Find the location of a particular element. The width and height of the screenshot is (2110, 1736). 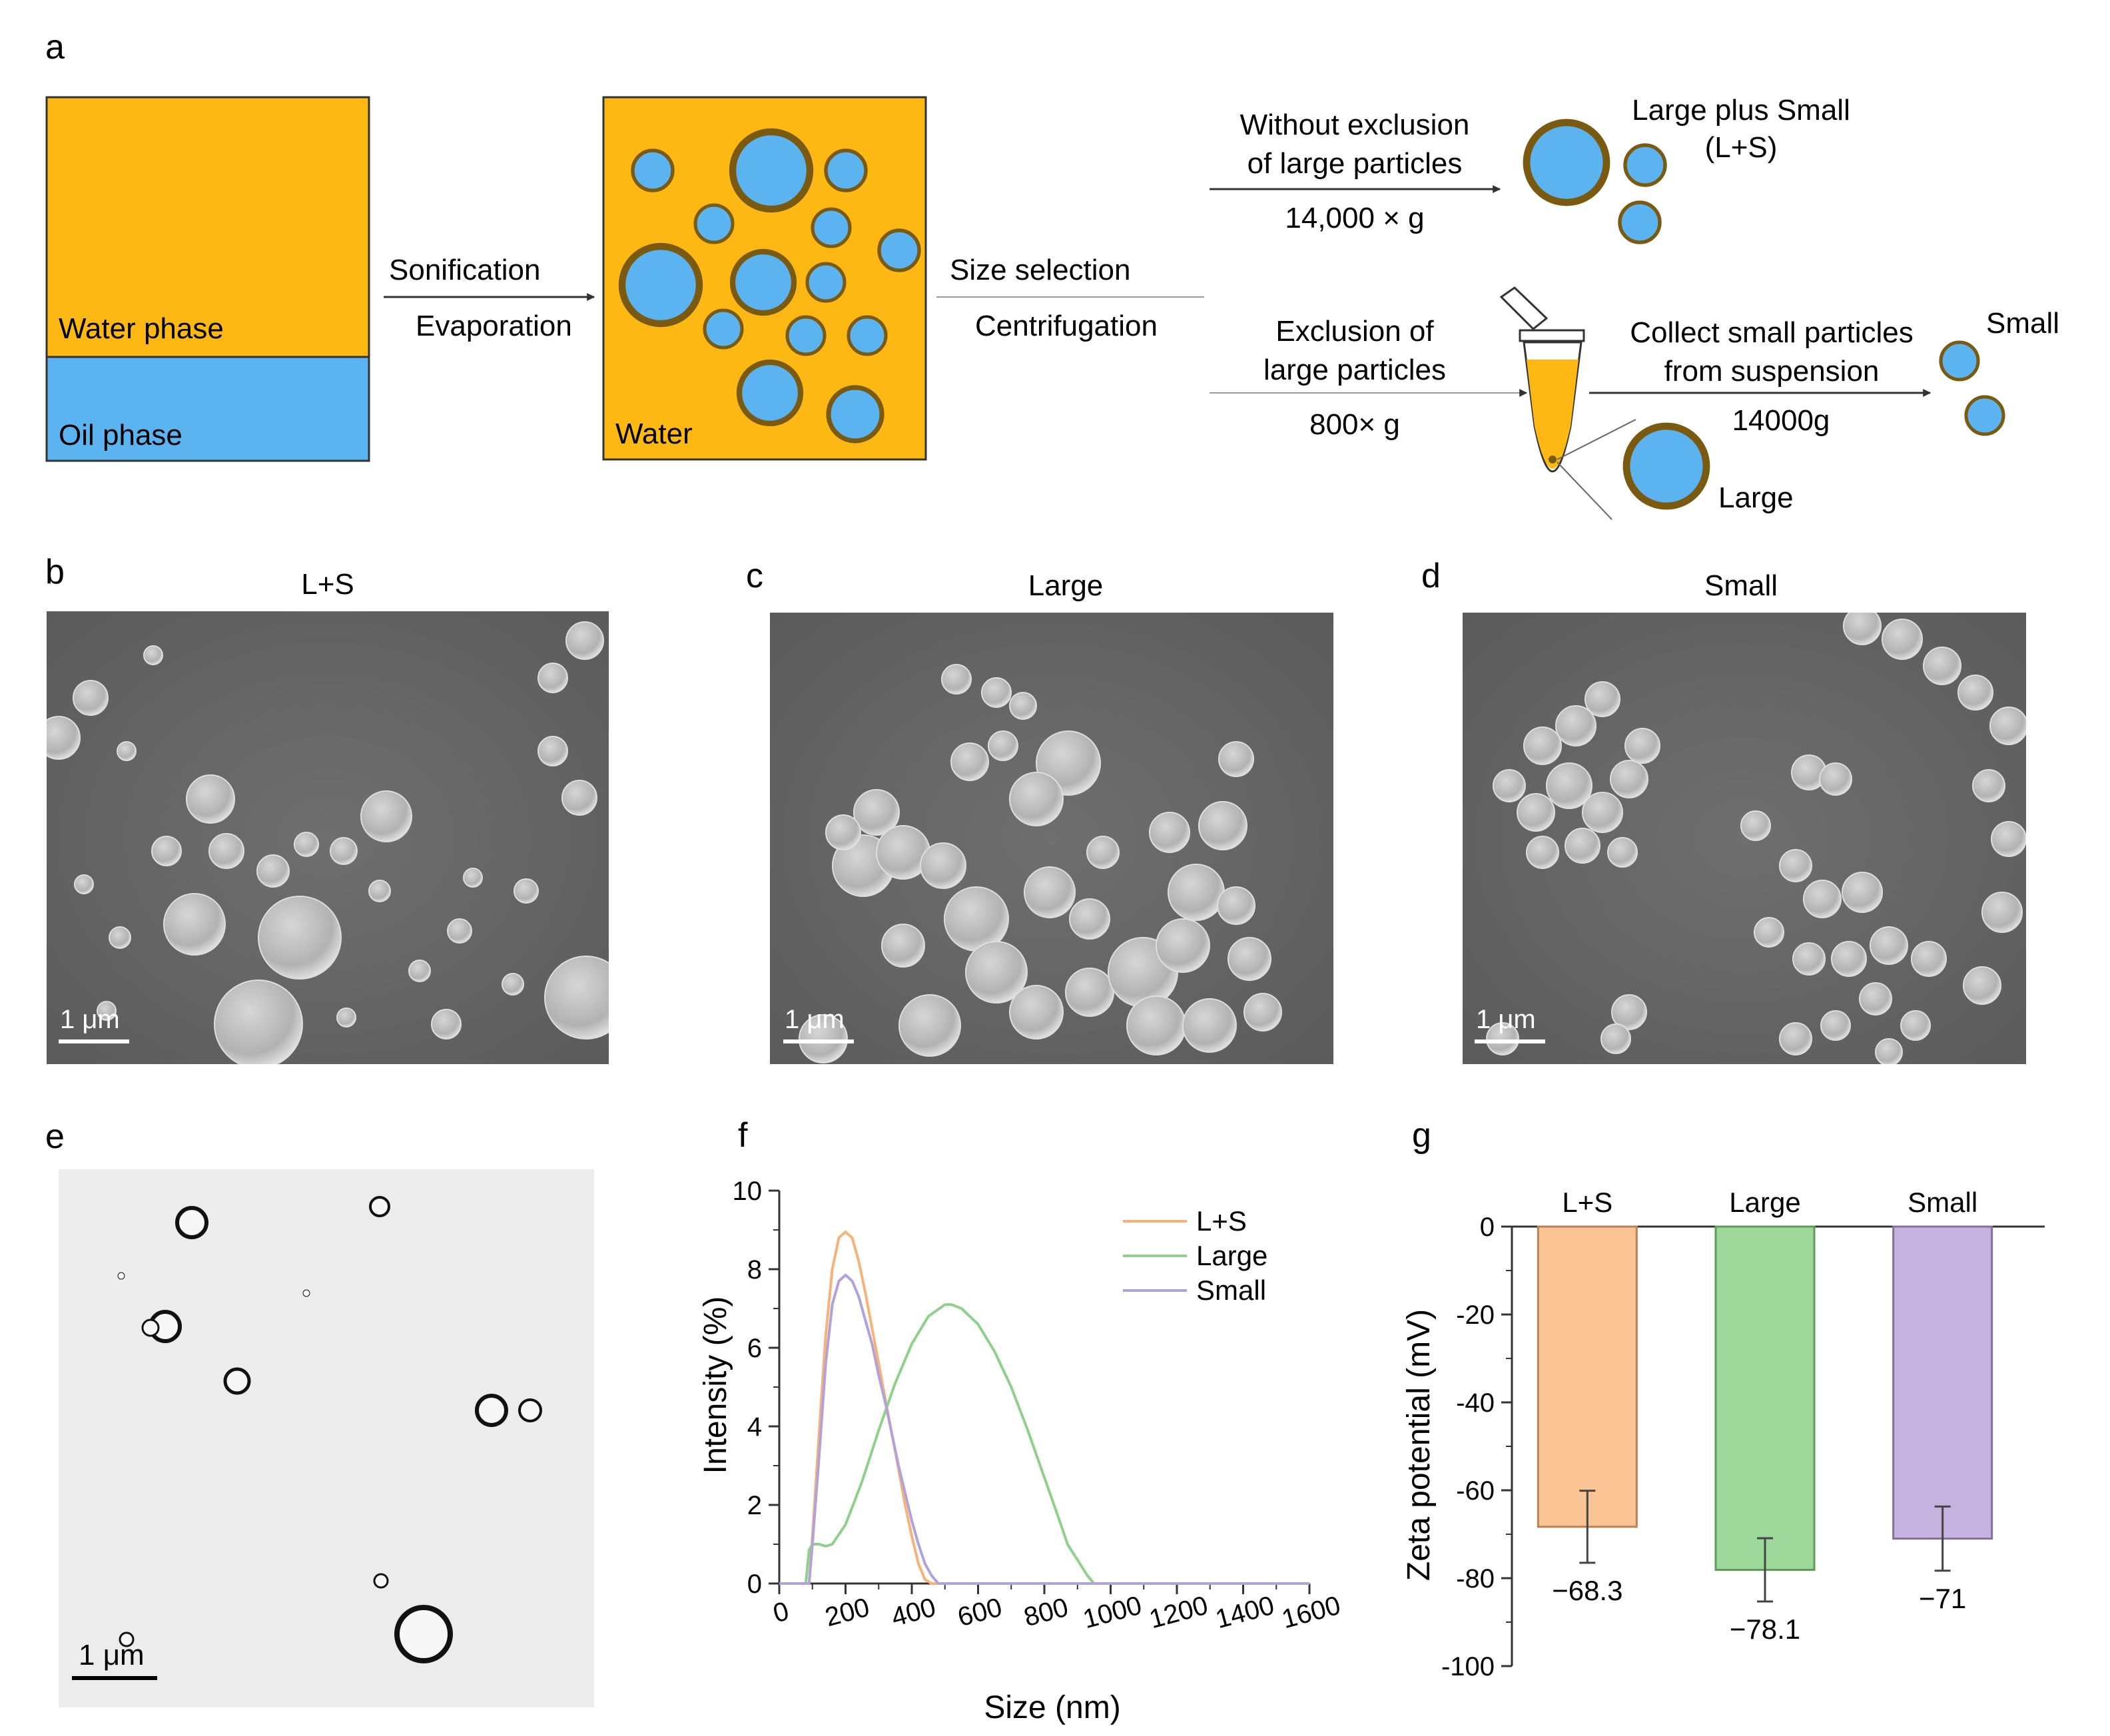

micrograph-title-large: Large is located at coordinates (1066, 585).